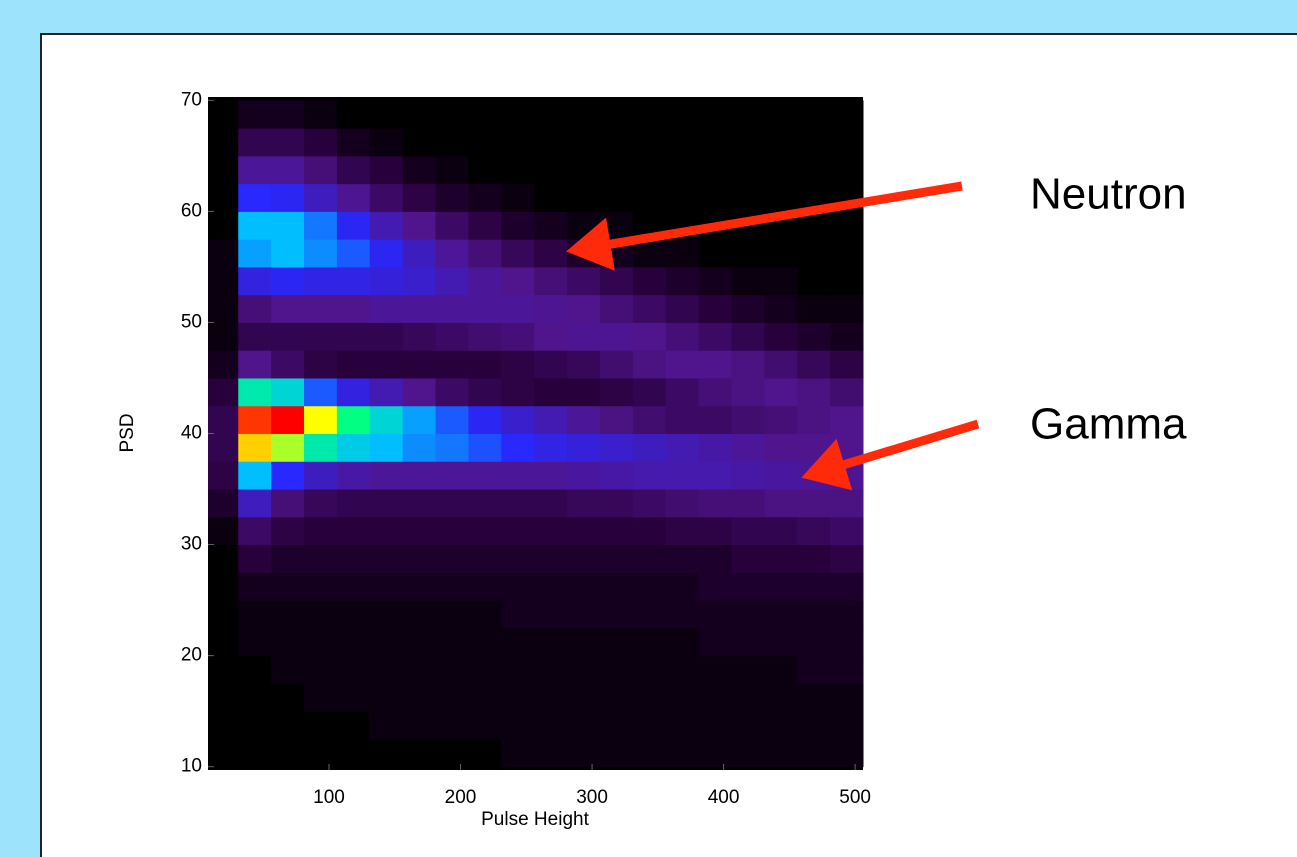  I want to click on annotation: Neutron, so click(1108, 194).